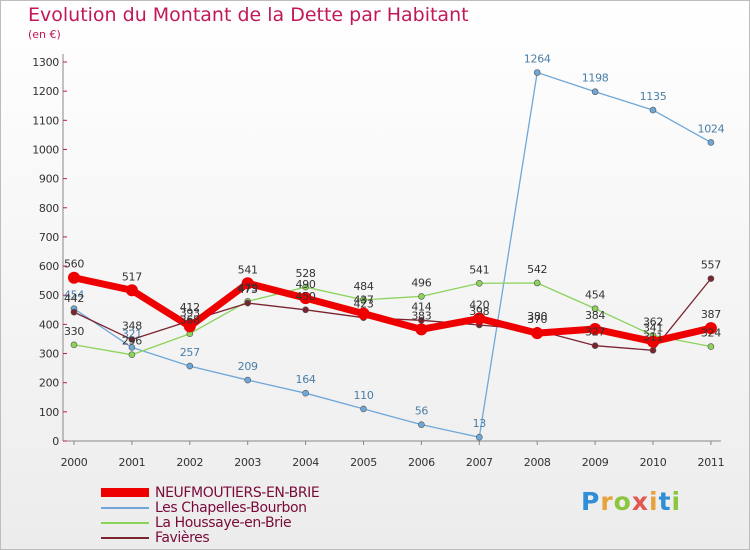 The height and width of the screenshot is (550, 750). I want to click on x-tick-label: 2009, so click(595, 462).